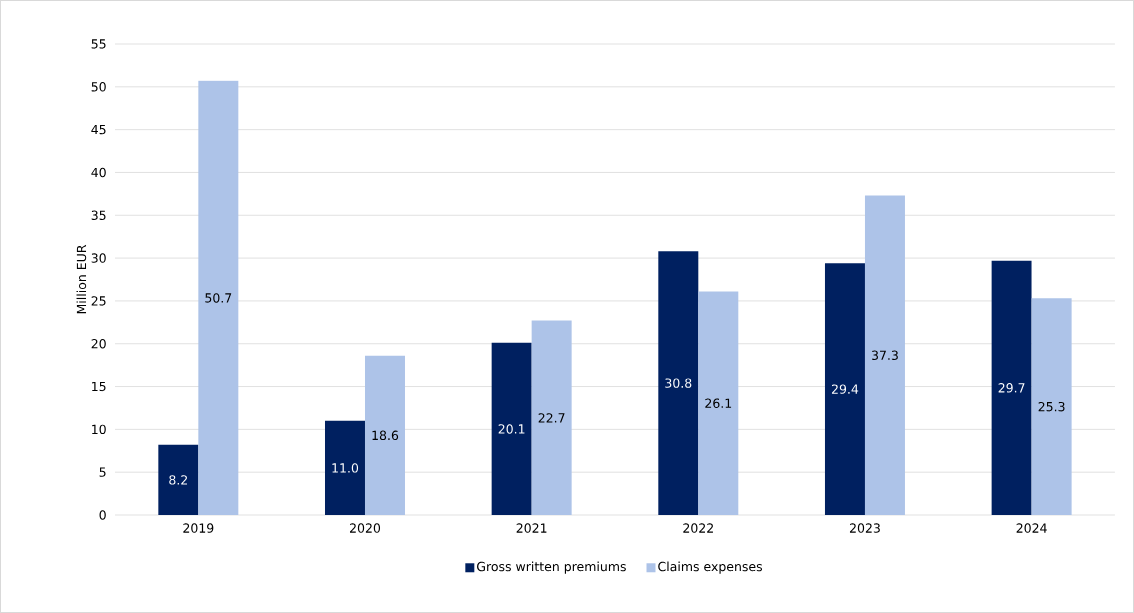  Describe the element at coordinates (98, 258) in the screenshot. I see `y-tick-label: 30` at that location.